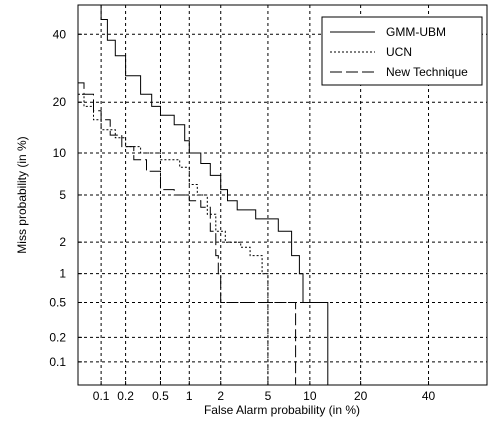 The image size is (501, 426). I want to click on legend-label-new-technique: New Technique, so click(427, 72).